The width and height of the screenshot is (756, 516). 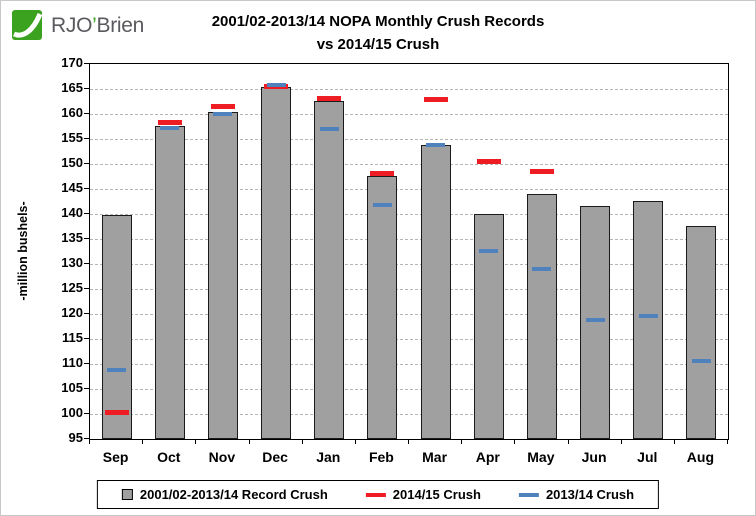 I want to click on logo-text-prefix: RJO, so click(x=72, y=25).